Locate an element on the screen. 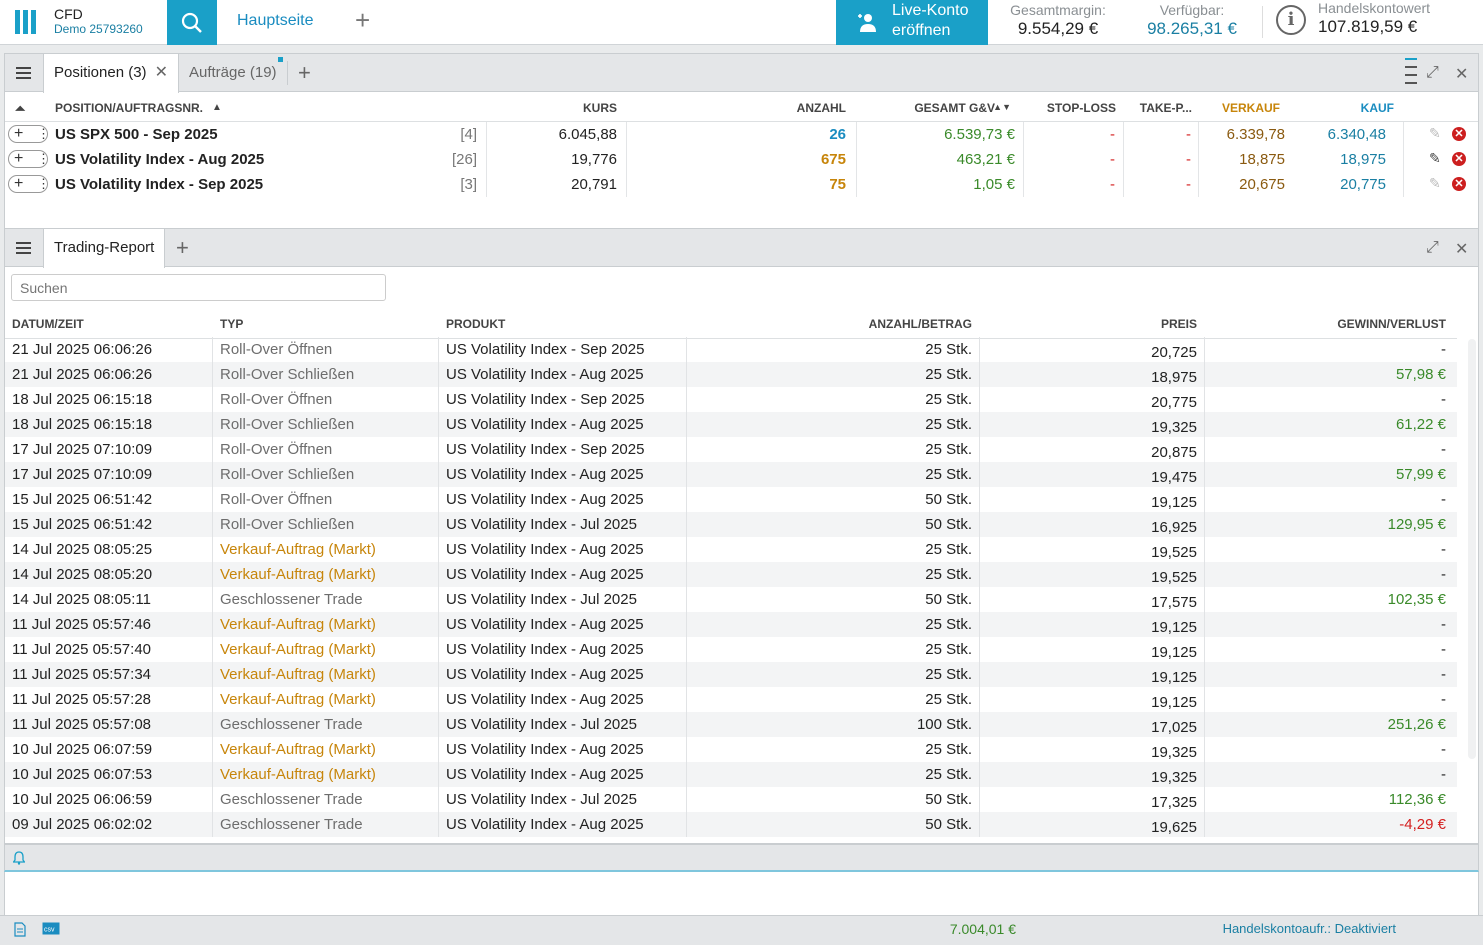 This screenshot has width=1483, height=945. col-stop-loss: STOP-LOSS is located at coordinates (1081, 108).